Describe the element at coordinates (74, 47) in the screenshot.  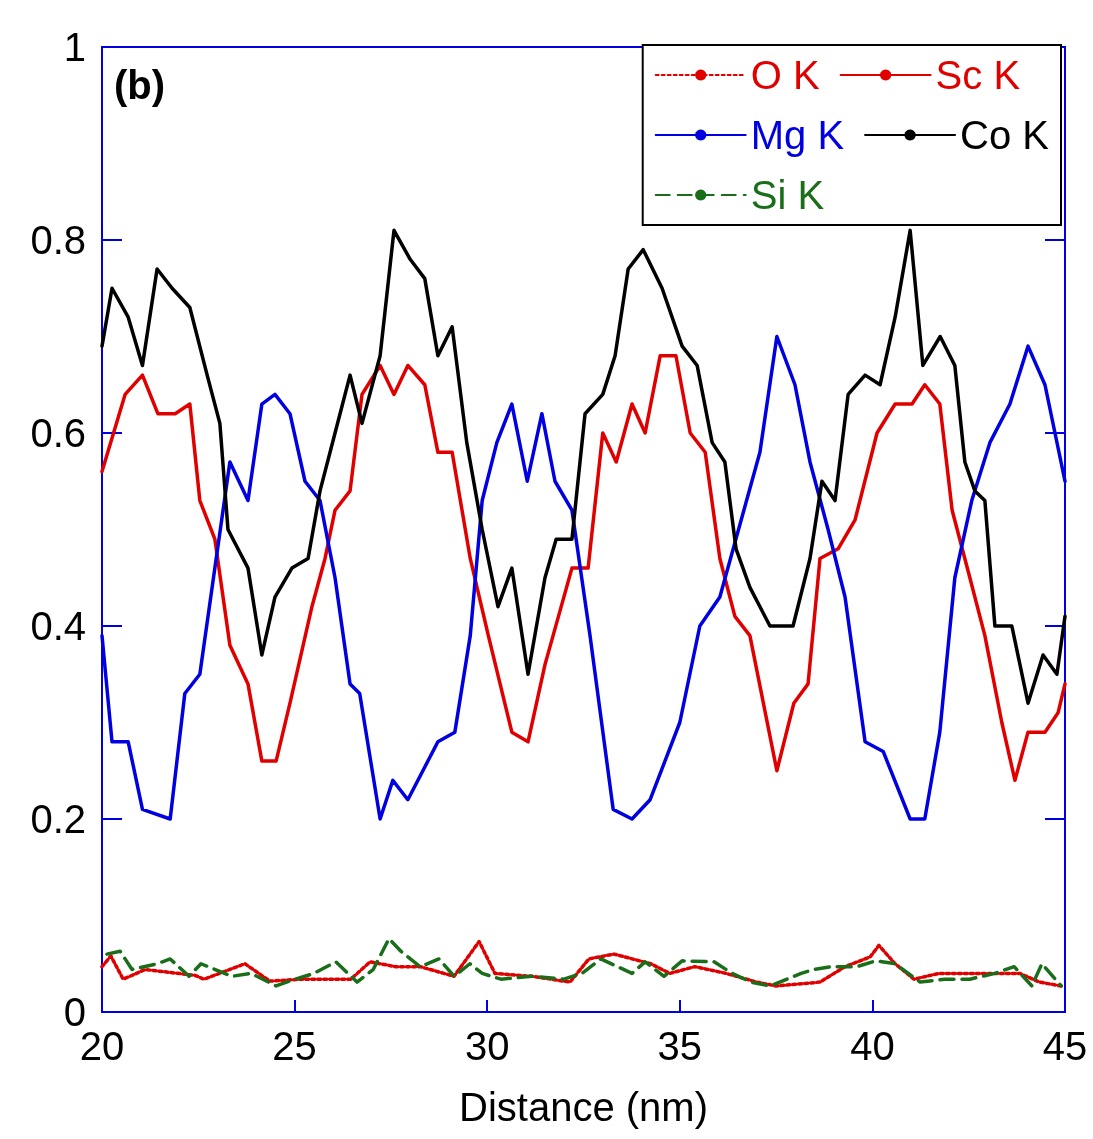
I see `y-tick-label: 1` at that location.